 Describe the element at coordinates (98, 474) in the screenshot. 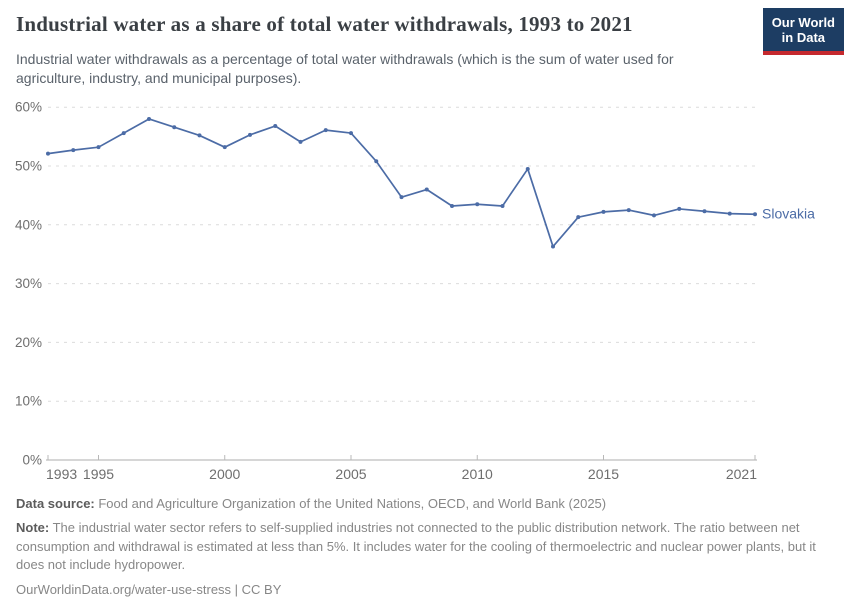

I see `x-tick-label: 1995` at that location.